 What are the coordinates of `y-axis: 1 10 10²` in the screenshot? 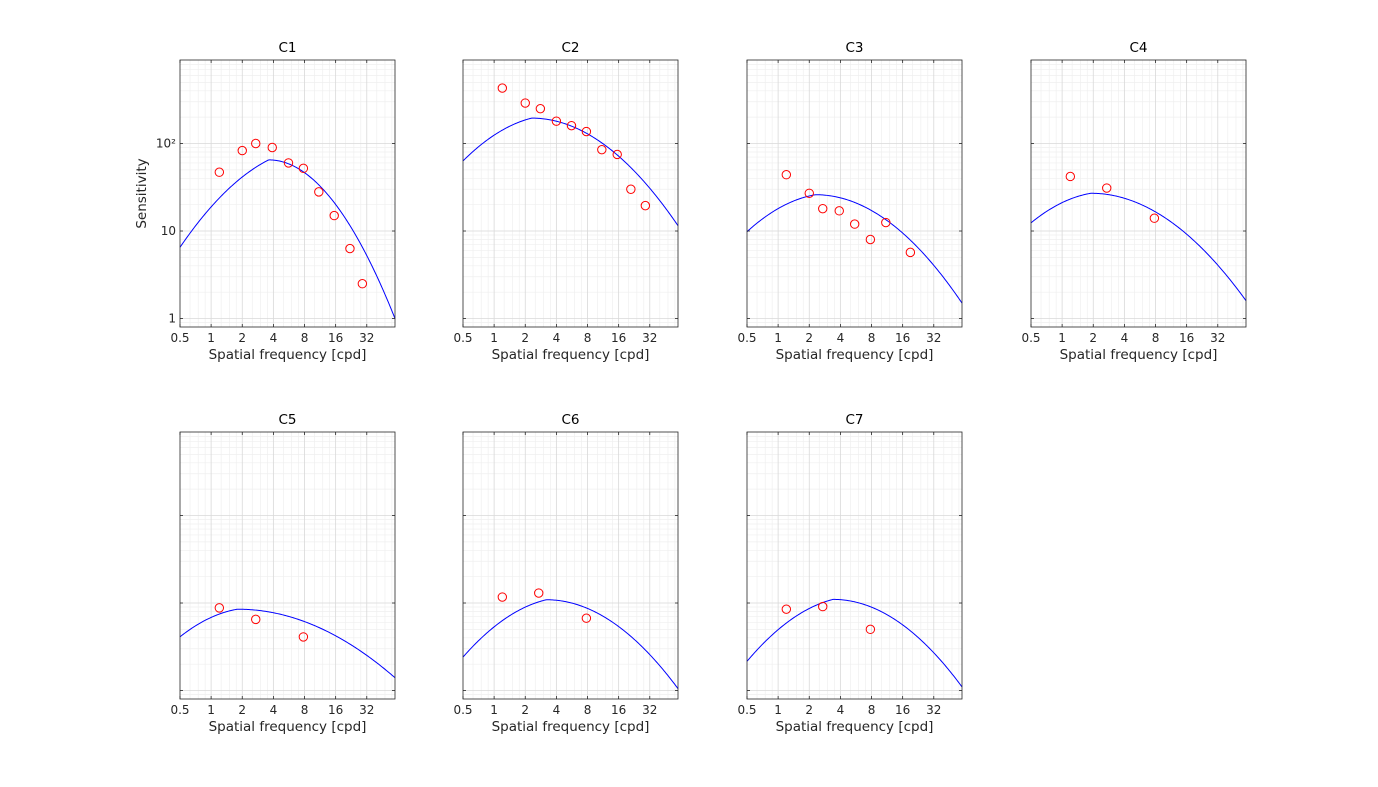 It's located at (275, 231).